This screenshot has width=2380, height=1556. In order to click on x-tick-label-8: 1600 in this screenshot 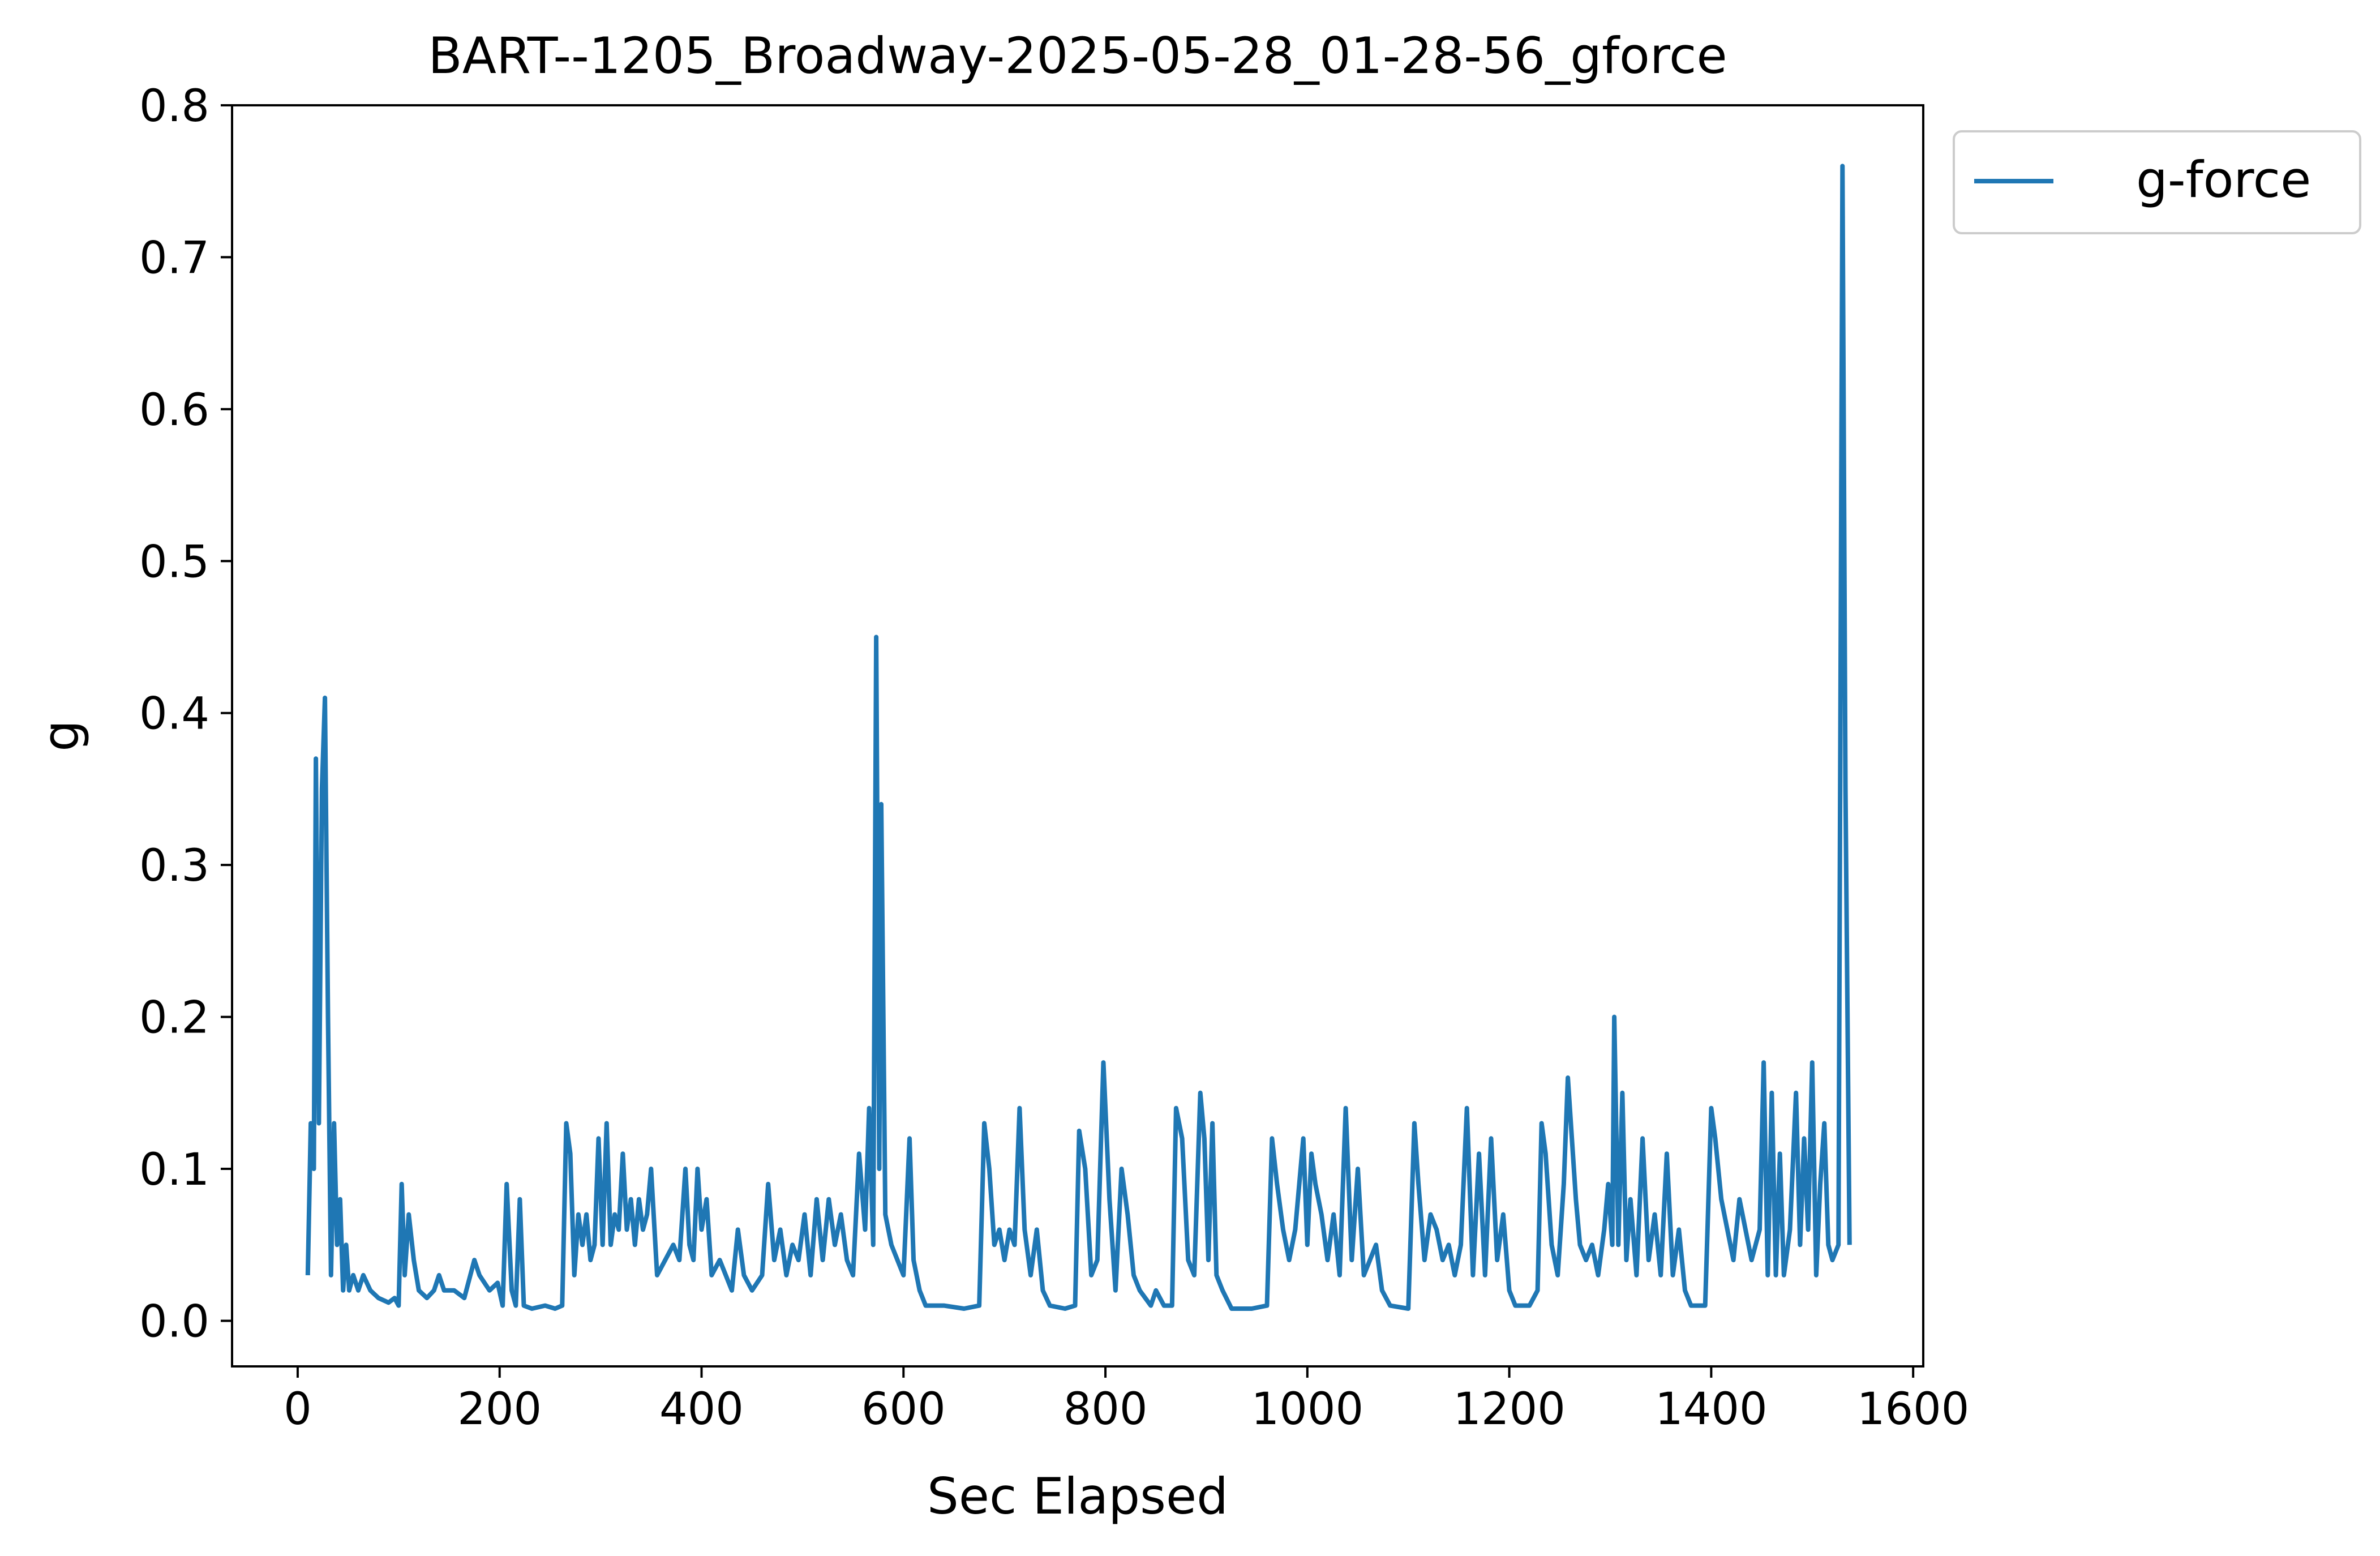, I will do `click(1913, 1410)`.